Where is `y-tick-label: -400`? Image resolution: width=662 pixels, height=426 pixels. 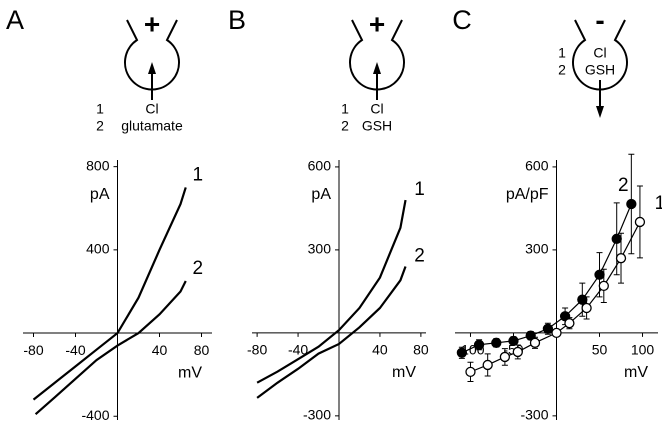
y-tick-label: -400 is located at coordinates (95, 415).